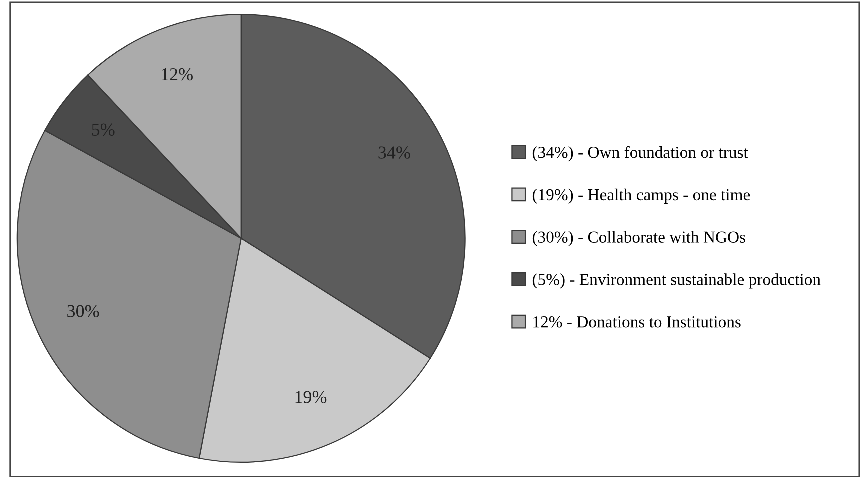 The image size is (862, 477). What do you see at coordinates (311, 397) in the screenshot?
I see `data-label: 19%` at bounding box center [311, 397].